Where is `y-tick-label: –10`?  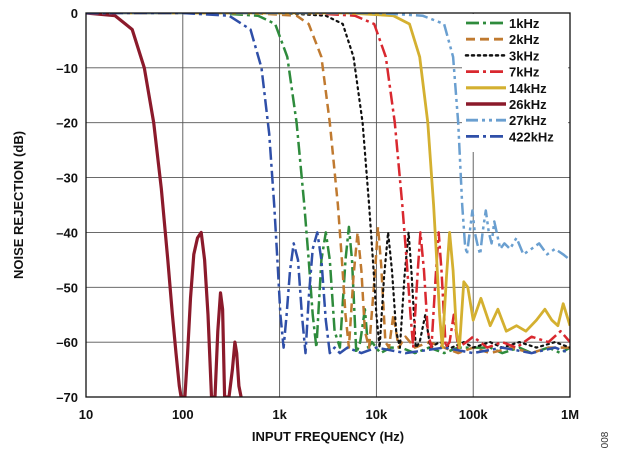
y-tick-label: –10 is located at coordinates (67, 68).